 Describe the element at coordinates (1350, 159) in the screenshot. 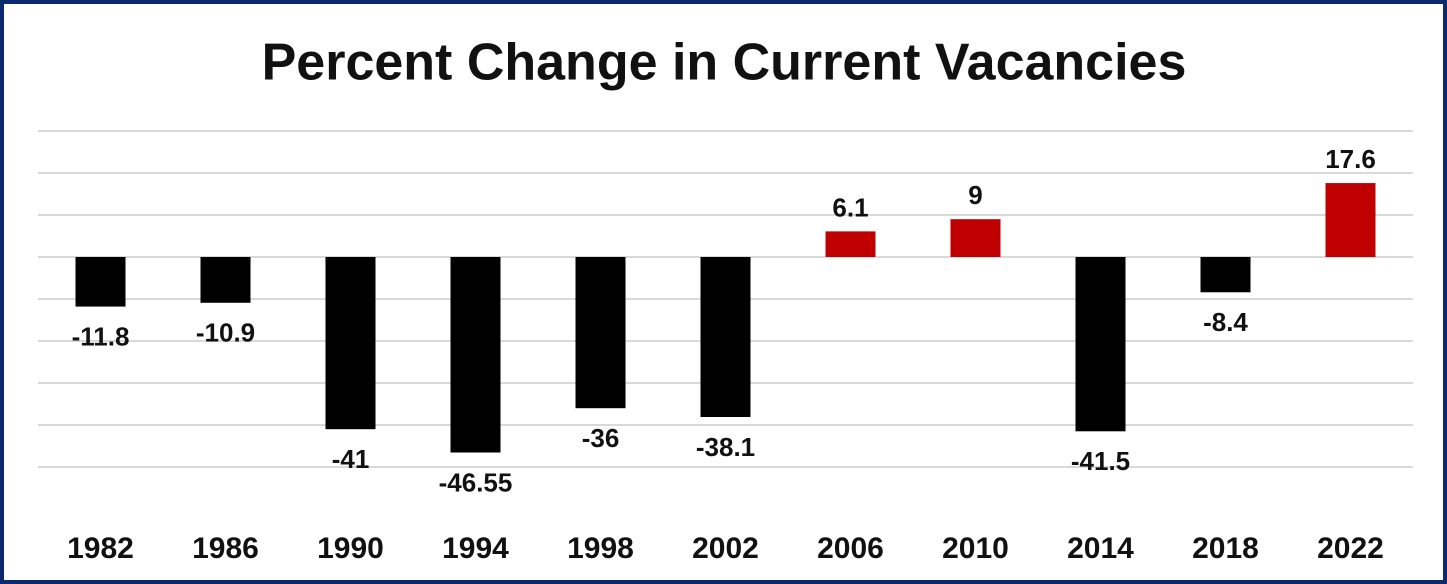

I see `value-label: 17.6` at that location.